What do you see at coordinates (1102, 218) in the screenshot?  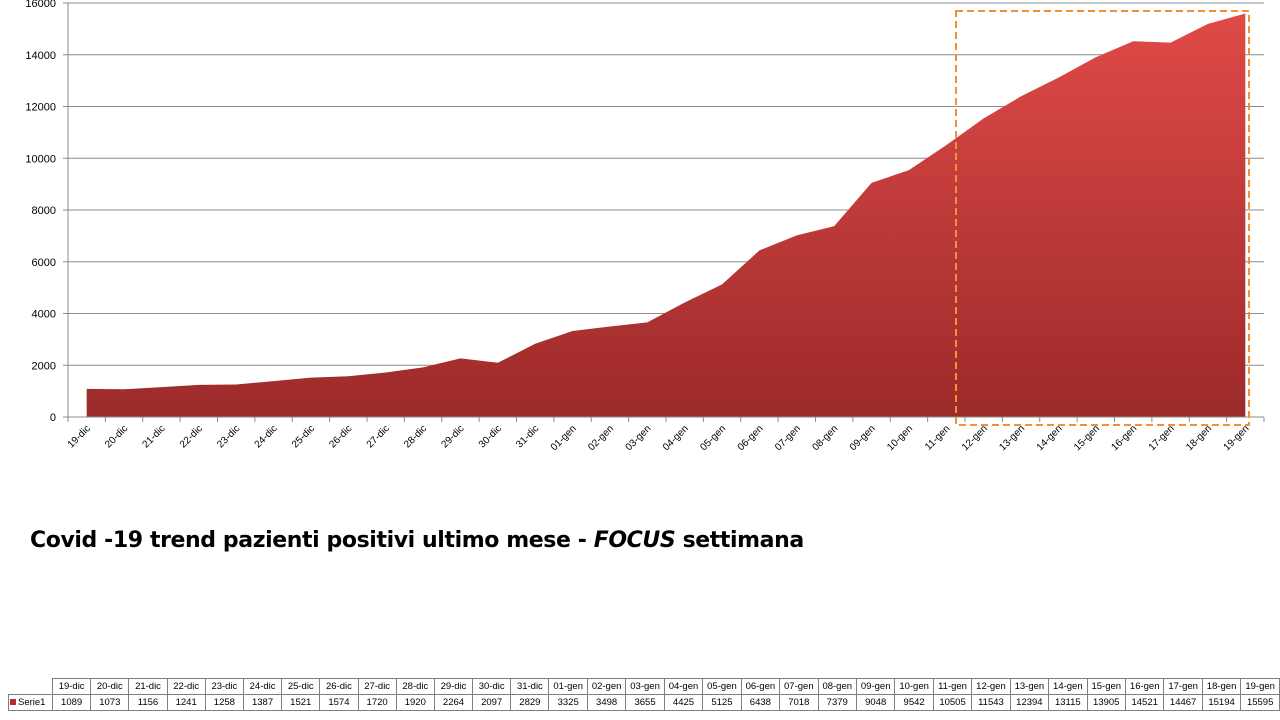 I see `focus-highlight-box` at bounding box center [1102, 218].